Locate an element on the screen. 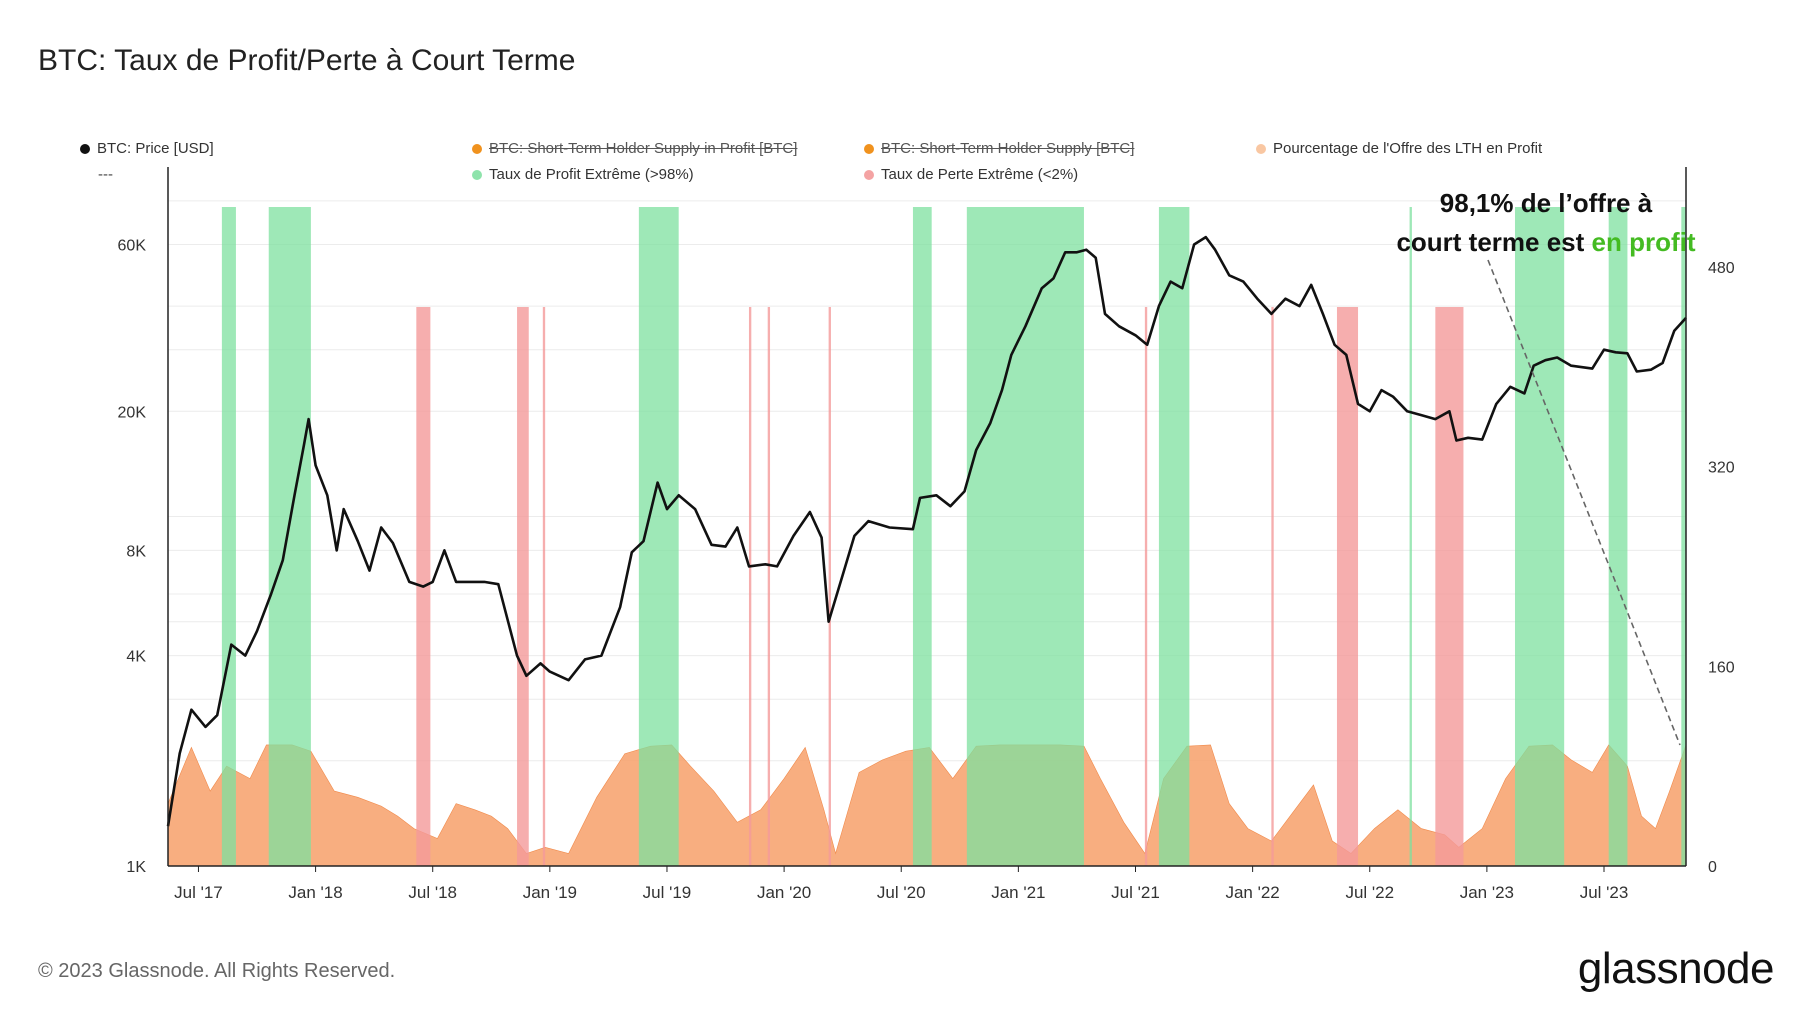  legend-dashes: --- is located at coordinates (105, 174).